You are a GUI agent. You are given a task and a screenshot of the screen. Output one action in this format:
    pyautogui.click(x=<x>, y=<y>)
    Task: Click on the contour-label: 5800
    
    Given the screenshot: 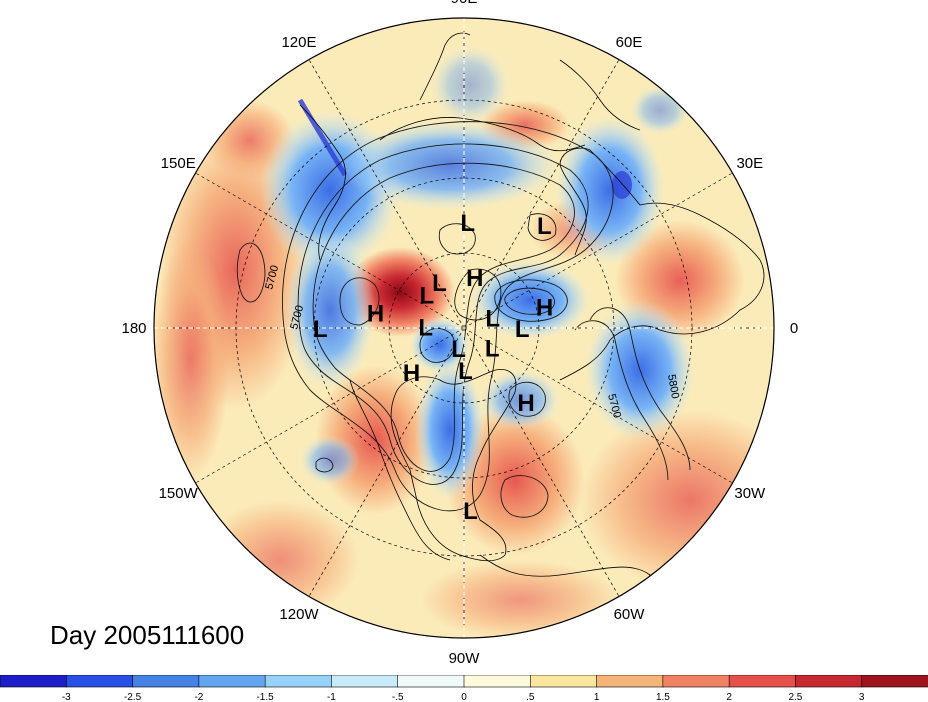 What is the action you would take?
    pyautogui.click(x=673, y=386)
    